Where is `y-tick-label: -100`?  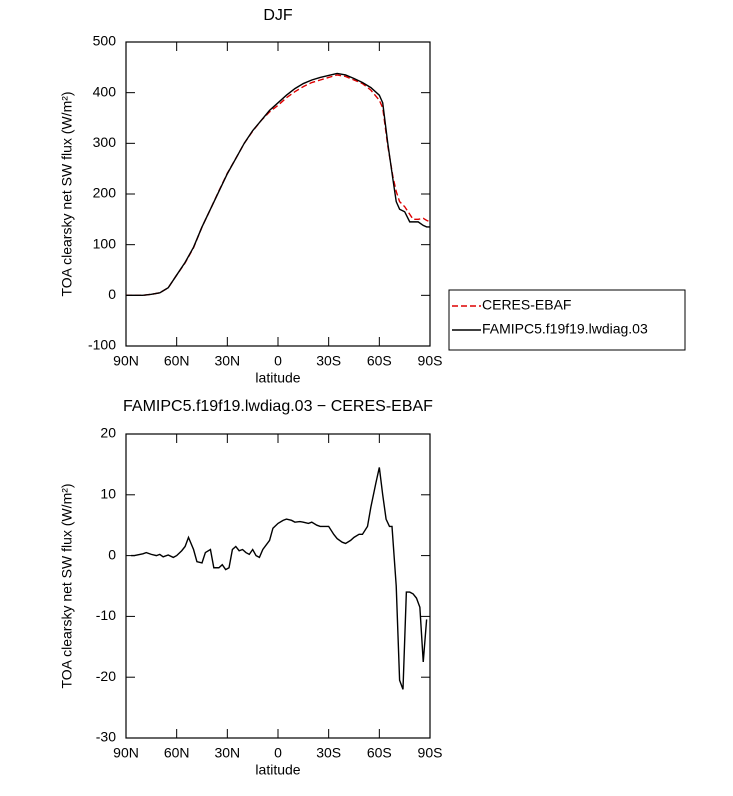
y-tick-label: -100 is located at coordinates (102, 345).